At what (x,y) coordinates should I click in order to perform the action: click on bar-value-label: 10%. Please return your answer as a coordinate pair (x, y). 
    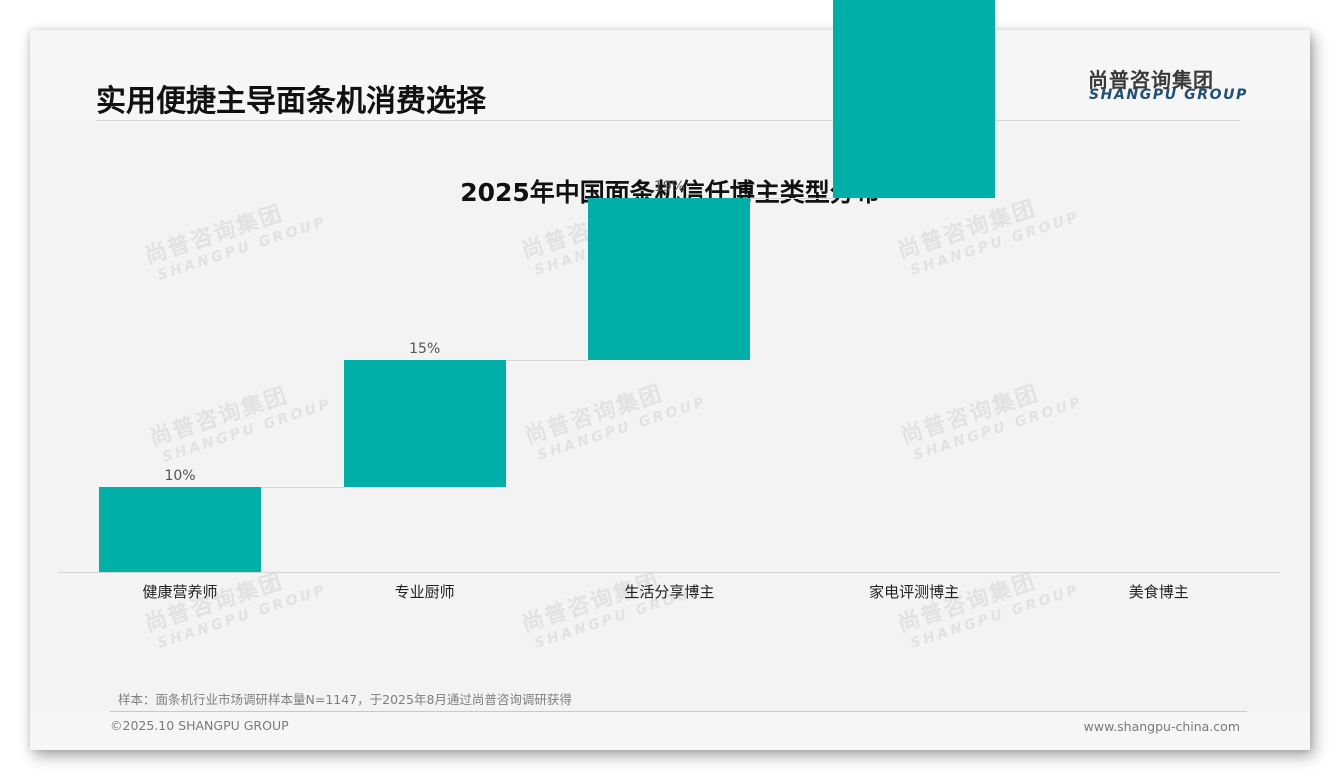
    Looking at the image, I should click on (180, 476).